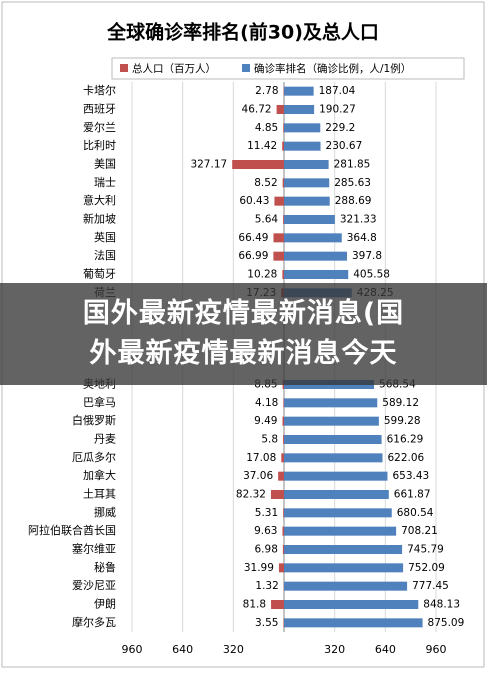 This screenshot has height=675, width=487. What do you see at coordinates (246, 68) in the screenshot?
I see `legend-swatch` at bounding box center [246, 68].